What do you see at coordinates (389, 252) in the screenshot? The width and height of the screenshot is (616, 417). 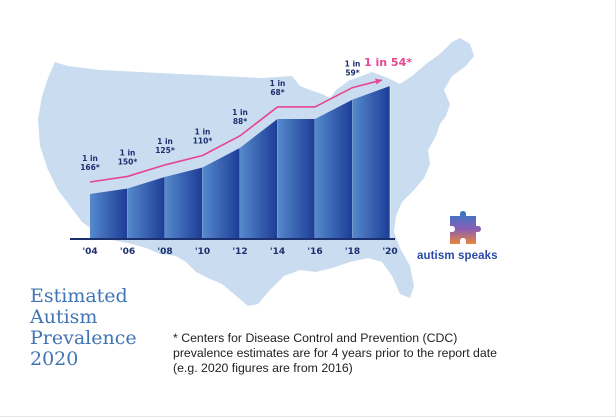 I see `x-tick-label: '20` at bounding box center [389, 252].